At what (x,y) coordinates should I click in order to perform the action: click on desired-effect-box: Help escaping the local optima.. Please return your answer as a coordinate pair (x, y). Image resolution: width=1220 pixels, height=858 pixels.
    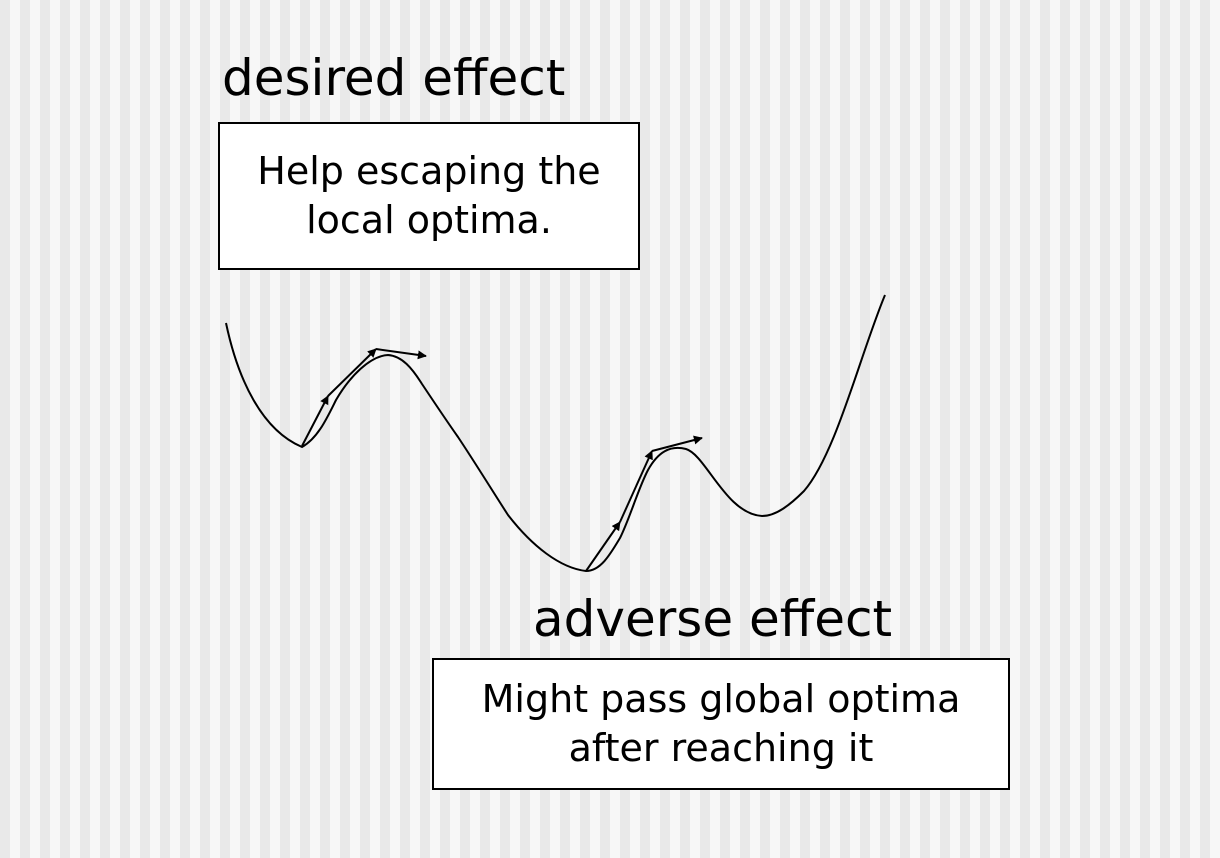
    Looking at the image, I should click on (429, 196).